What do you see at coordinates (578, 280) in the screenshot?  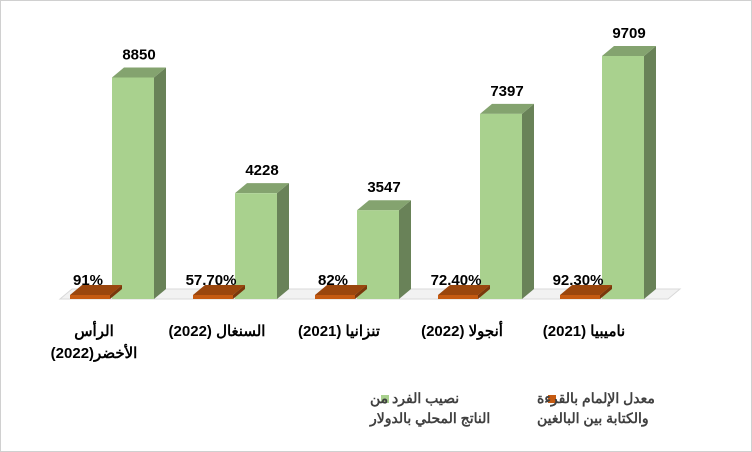 I see `literacy-value-label: 92.30%` at bounding box center [578, 280].